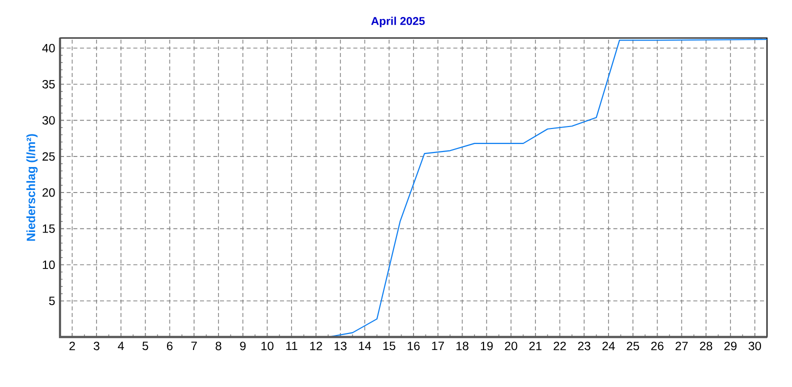 Image resolution: width=792 pixels, height=387 pixels. What do you see at coordinates (97, 346) in the screenshot?
I see `x-tick-label: 3` at bounding box center [97, 346].